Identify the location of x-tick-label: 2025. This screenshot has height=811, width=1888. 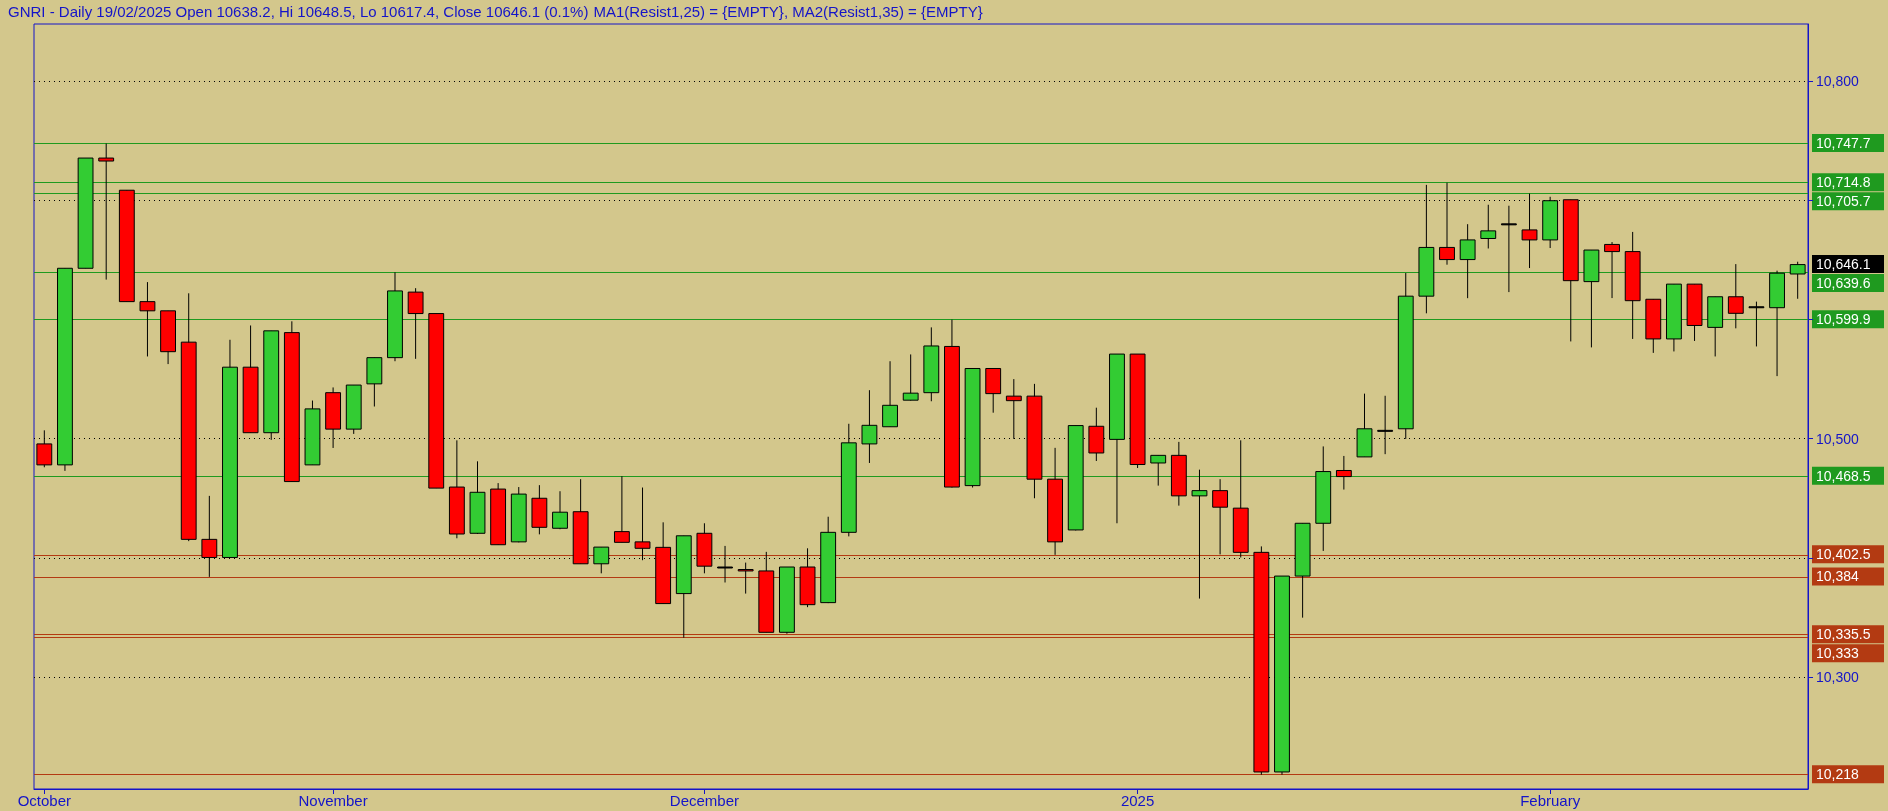
(1137, 800).